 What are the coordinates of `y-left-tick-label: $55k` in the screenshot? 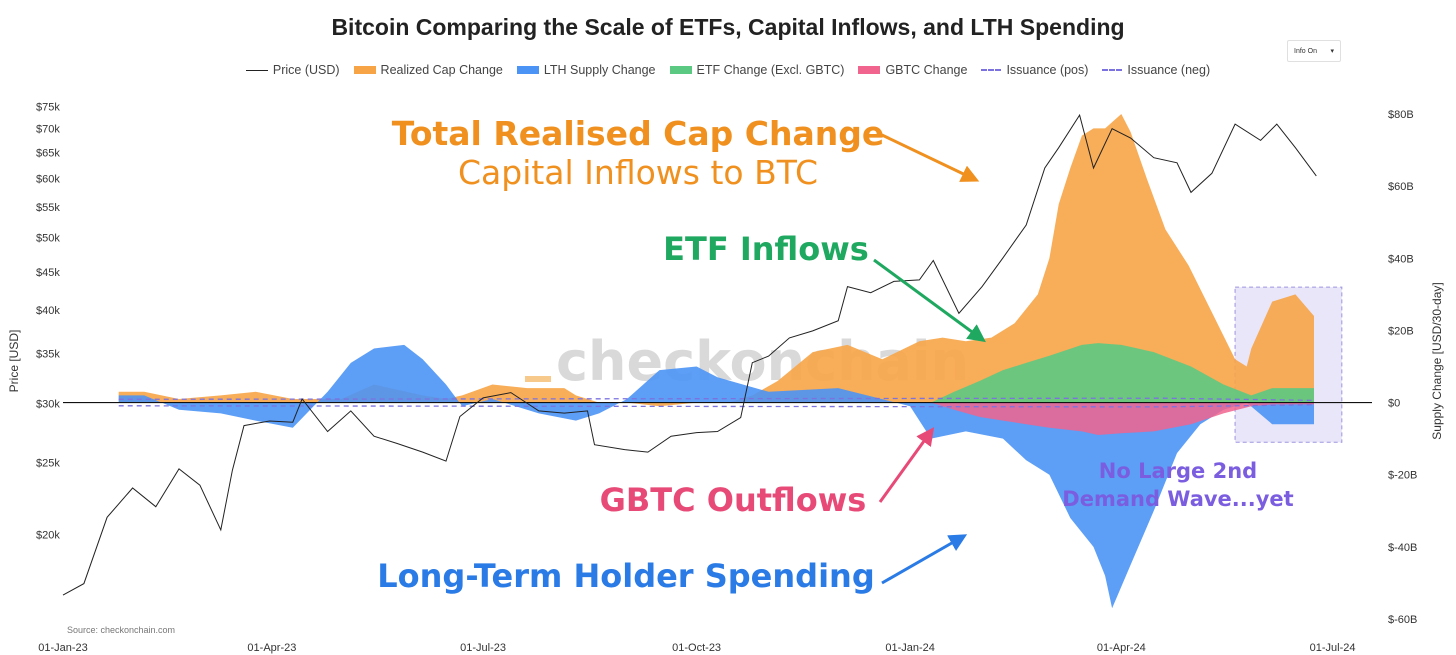 It's located at (48, 208).